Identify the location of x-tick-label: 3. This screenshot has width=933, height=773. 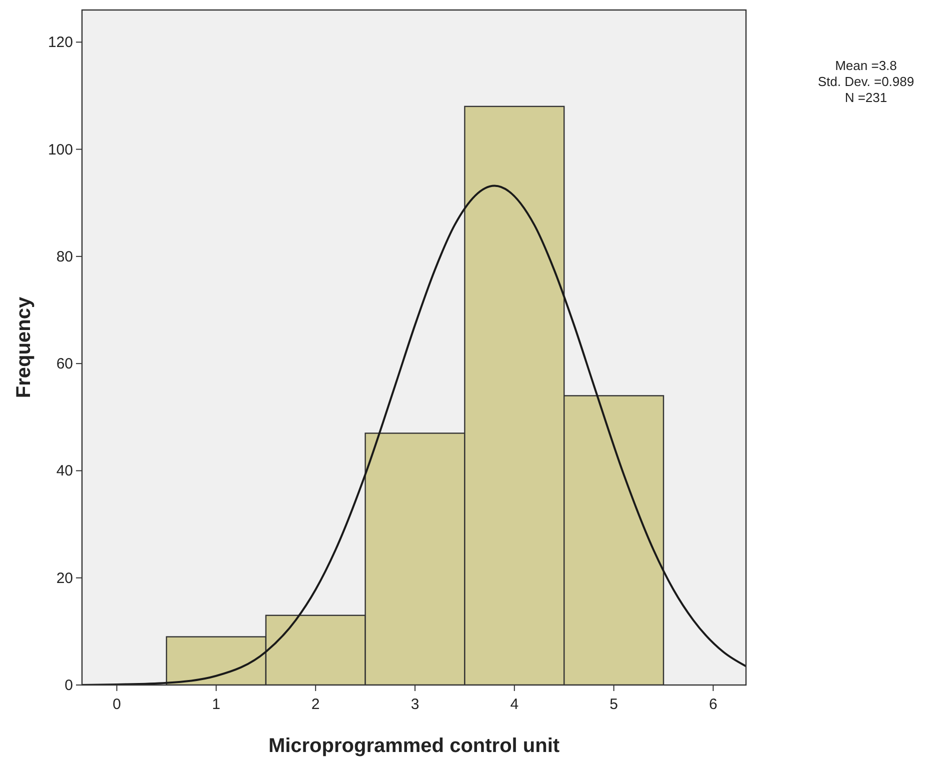
(415, 704).